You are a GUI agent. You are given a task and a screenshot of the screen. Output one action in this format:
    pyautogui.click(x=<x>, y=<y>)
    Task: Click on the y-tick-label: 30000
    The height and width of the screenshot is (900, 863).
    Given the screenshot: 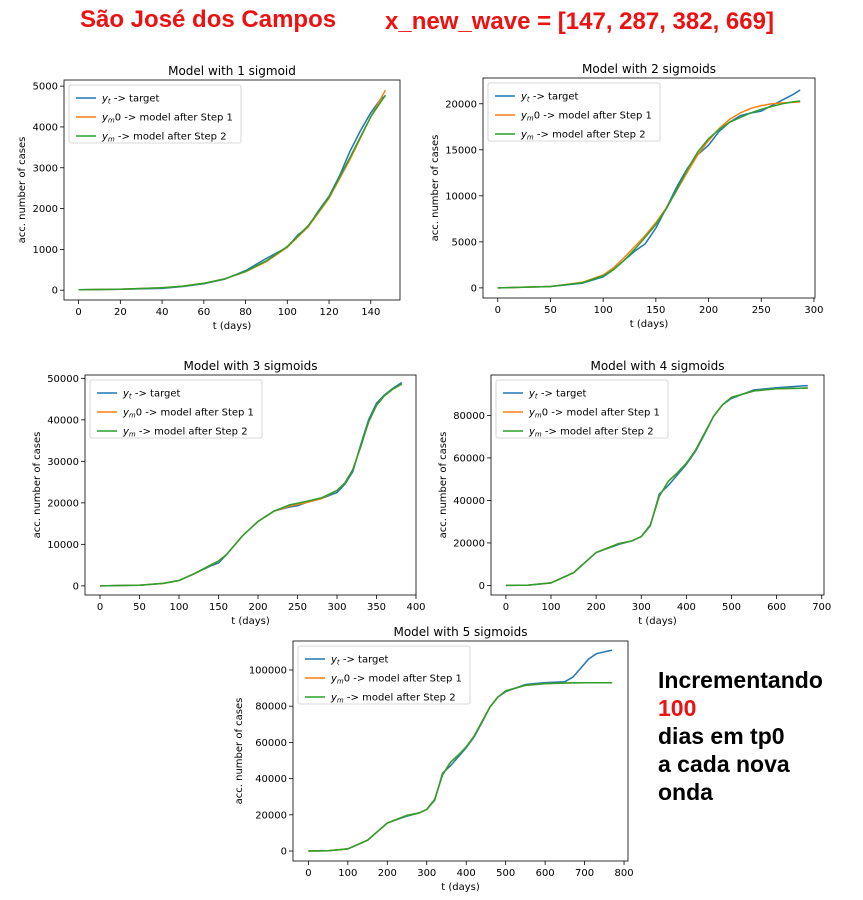 What is the action you would take?
    pyautogui.click(x=63, y=462)
    